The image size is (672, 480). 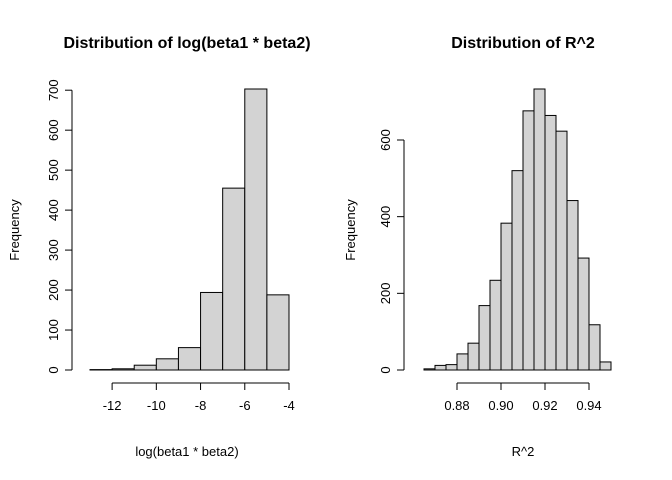 I want to click on x-axis: 0.88 0.90 0.92 0.94, so click(x=523, y=397).